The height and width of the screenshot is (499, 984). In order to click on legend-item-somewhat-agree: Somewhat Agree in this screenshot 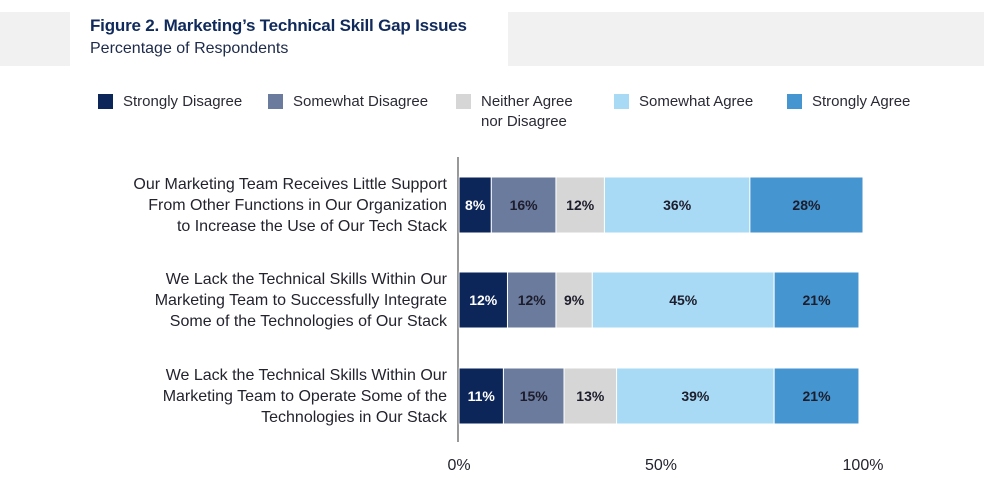, I will do `click(683, 102)`.